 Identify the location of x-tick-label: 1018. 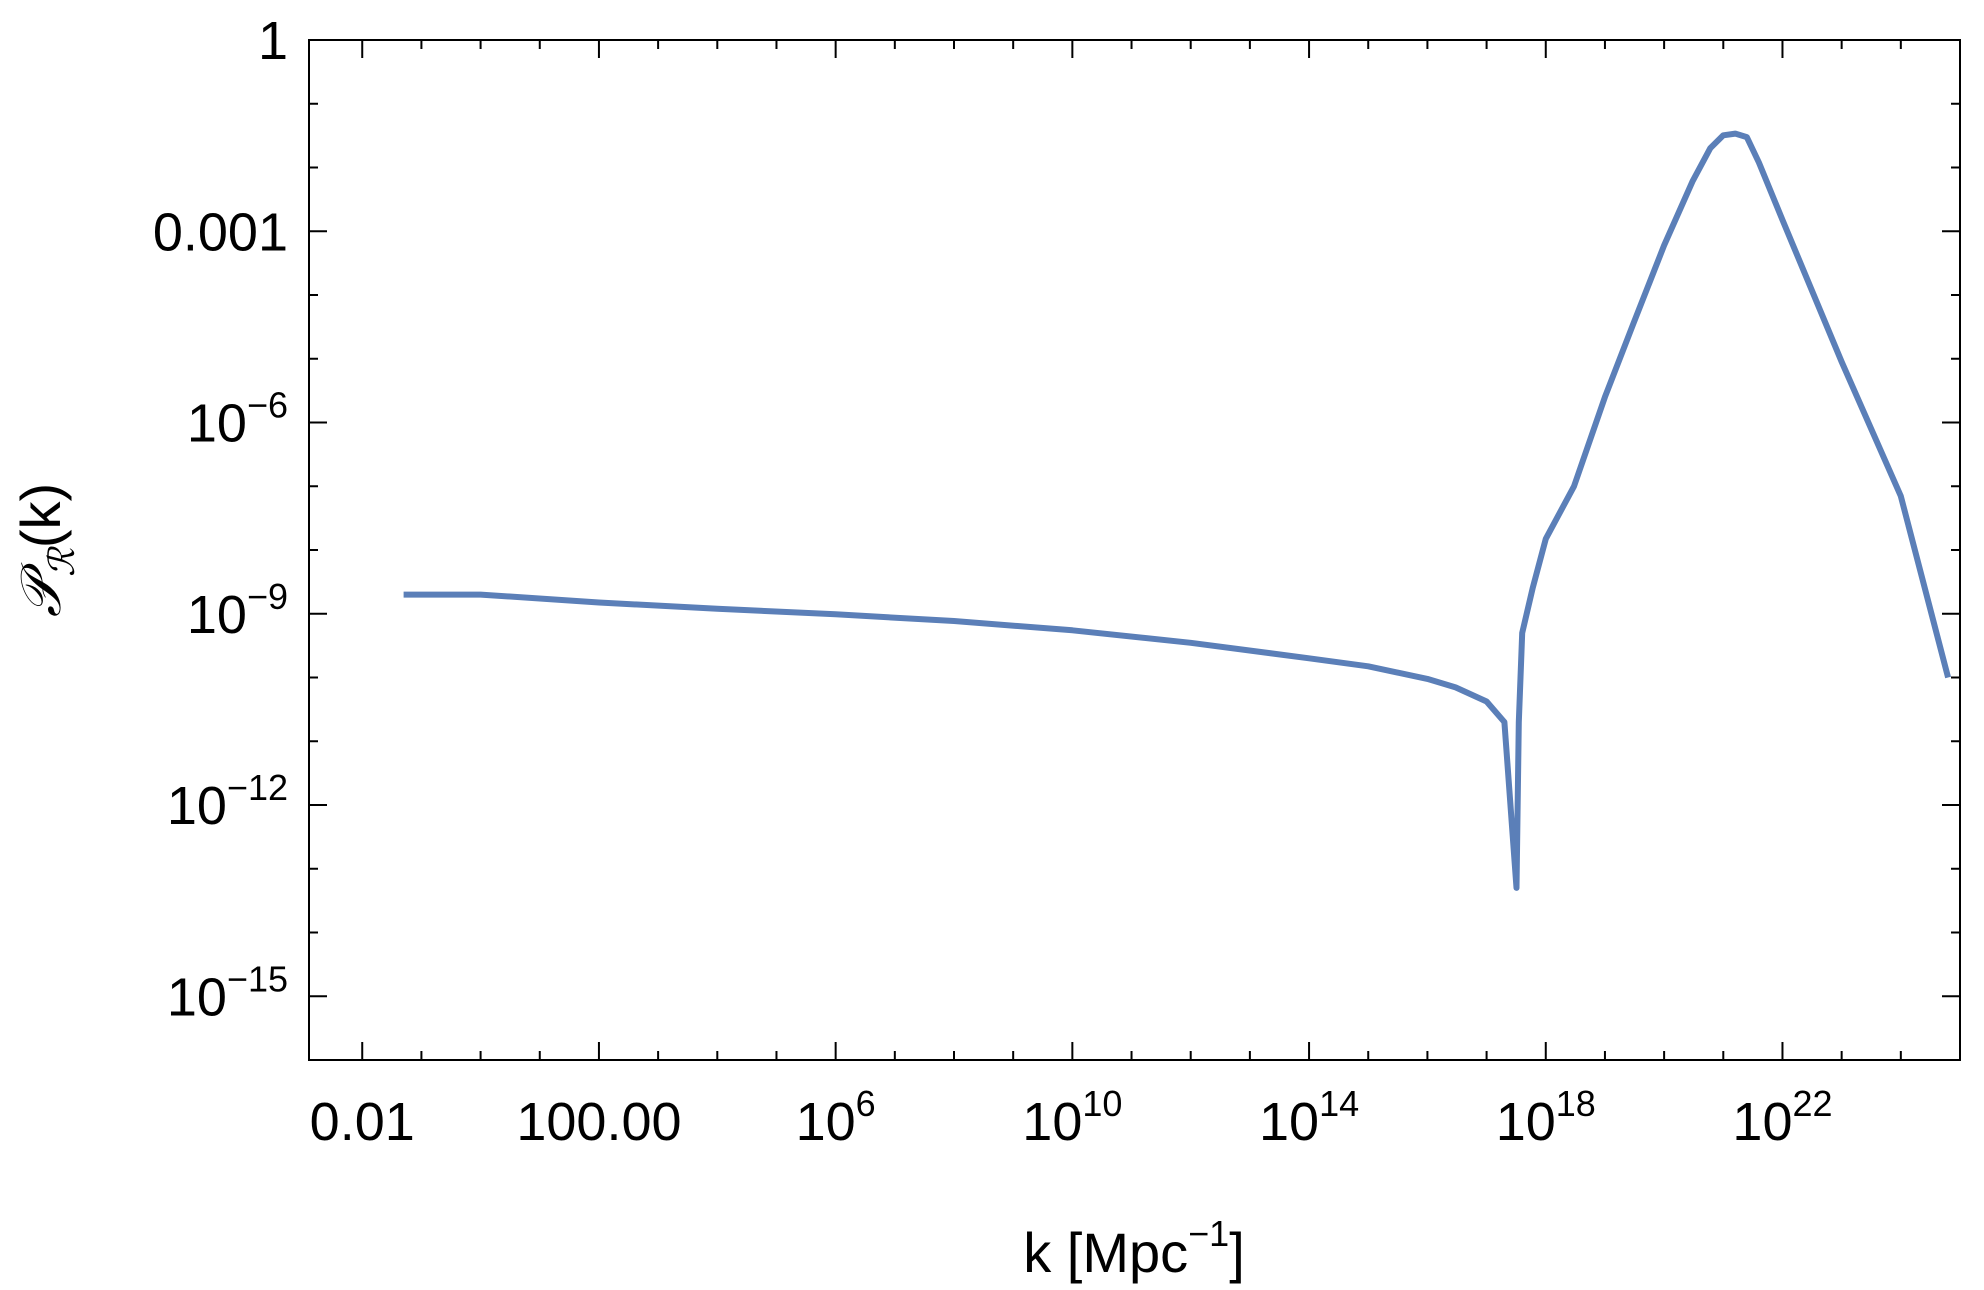
(1546, 1117).